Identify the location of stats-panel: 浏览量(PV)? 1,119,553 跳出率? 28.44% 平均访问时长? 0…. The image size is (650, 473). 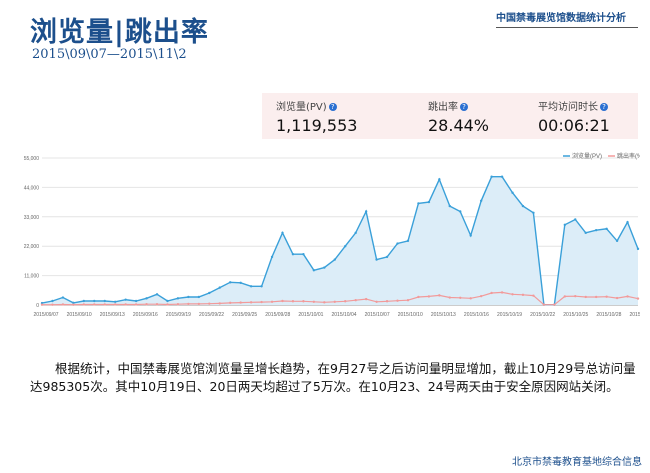
(450, 116).